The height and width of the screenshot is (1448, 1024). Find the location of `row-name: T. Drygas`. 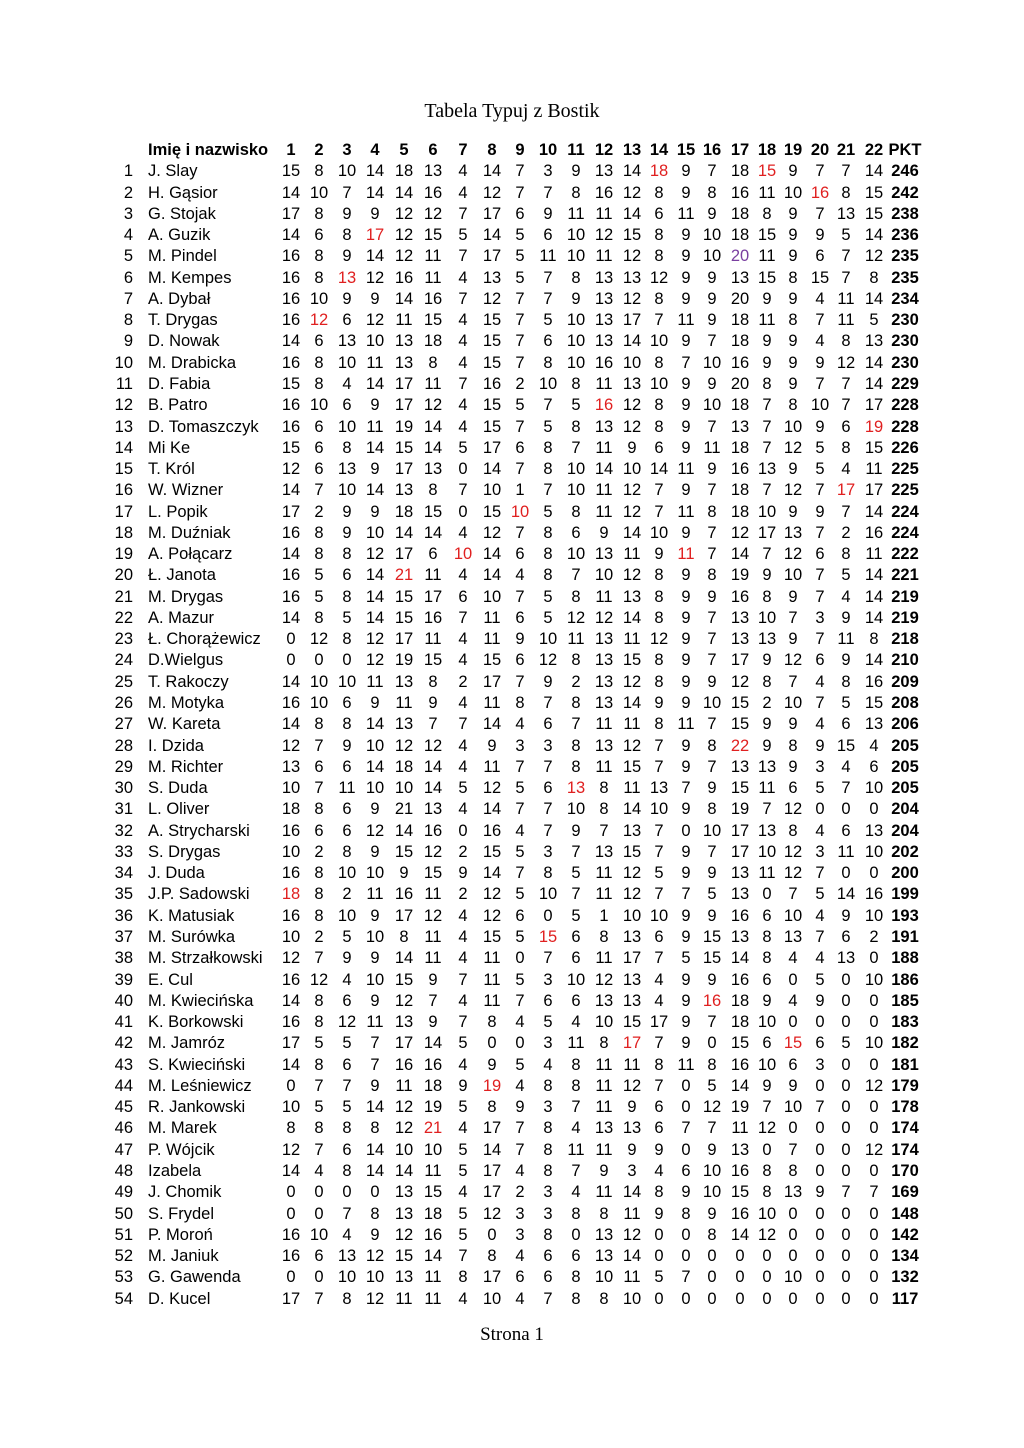

row-name: T. Drygas is located at coordinates (183, 320).